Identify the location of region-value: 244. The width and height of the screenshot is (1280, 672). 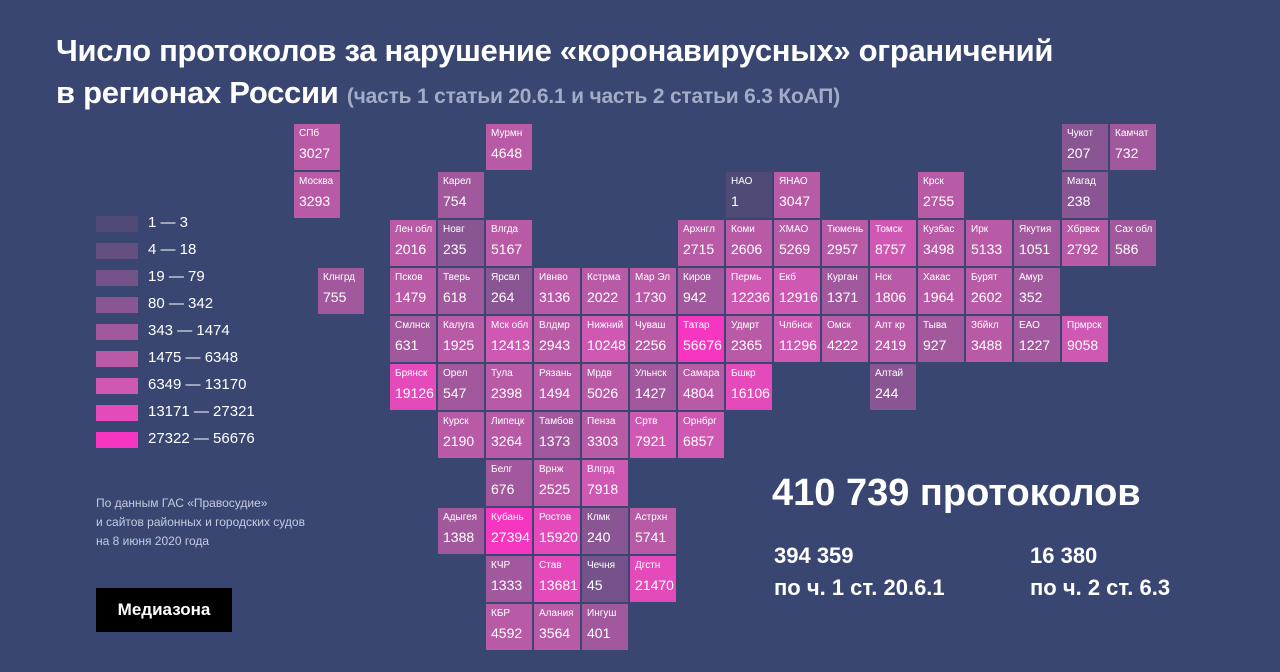
(887, 393).